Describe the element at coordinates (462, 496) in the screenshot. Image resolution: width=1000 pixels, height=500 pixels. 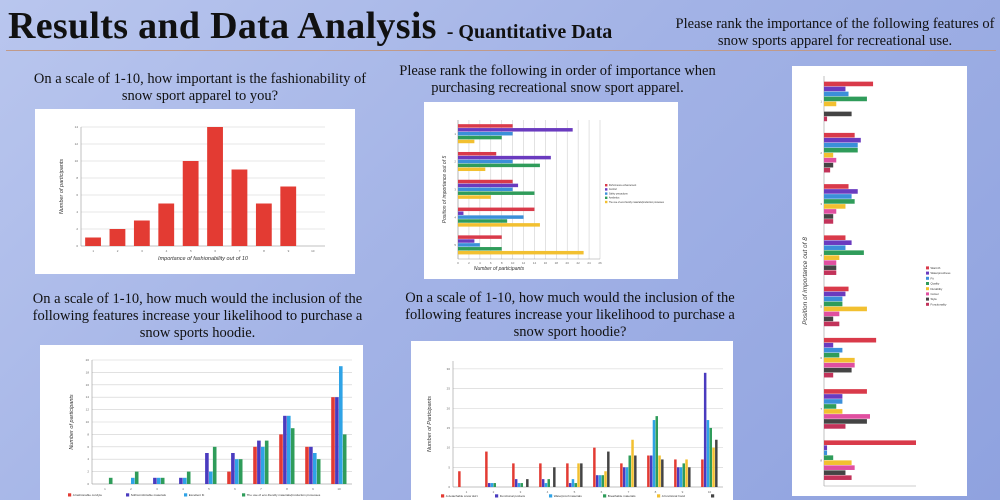
I see `legend-label: A detachable snow skirt` at that location.